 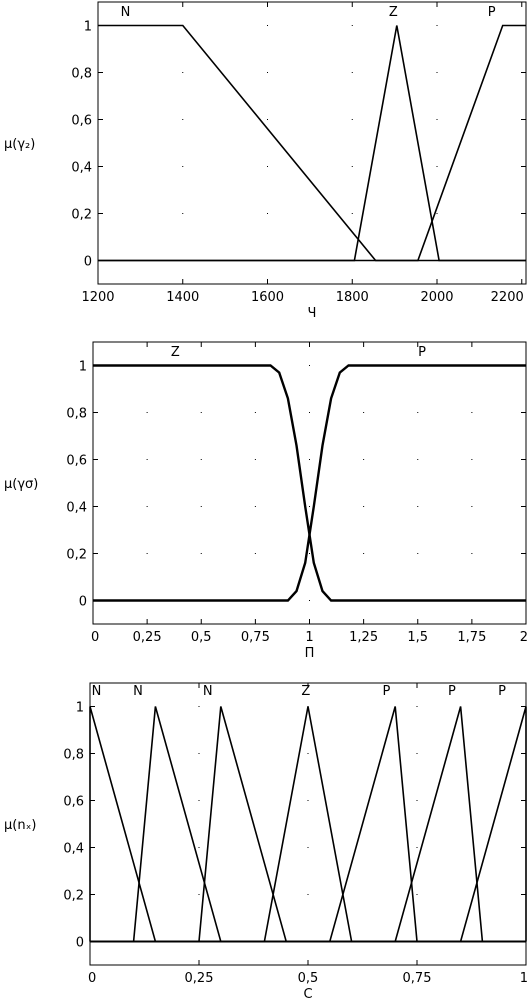 What do you see at coordinates (21, 484) in the screenshot?
I see `y-axis-label: μ(γσ)` at bounding box center [21, 484].